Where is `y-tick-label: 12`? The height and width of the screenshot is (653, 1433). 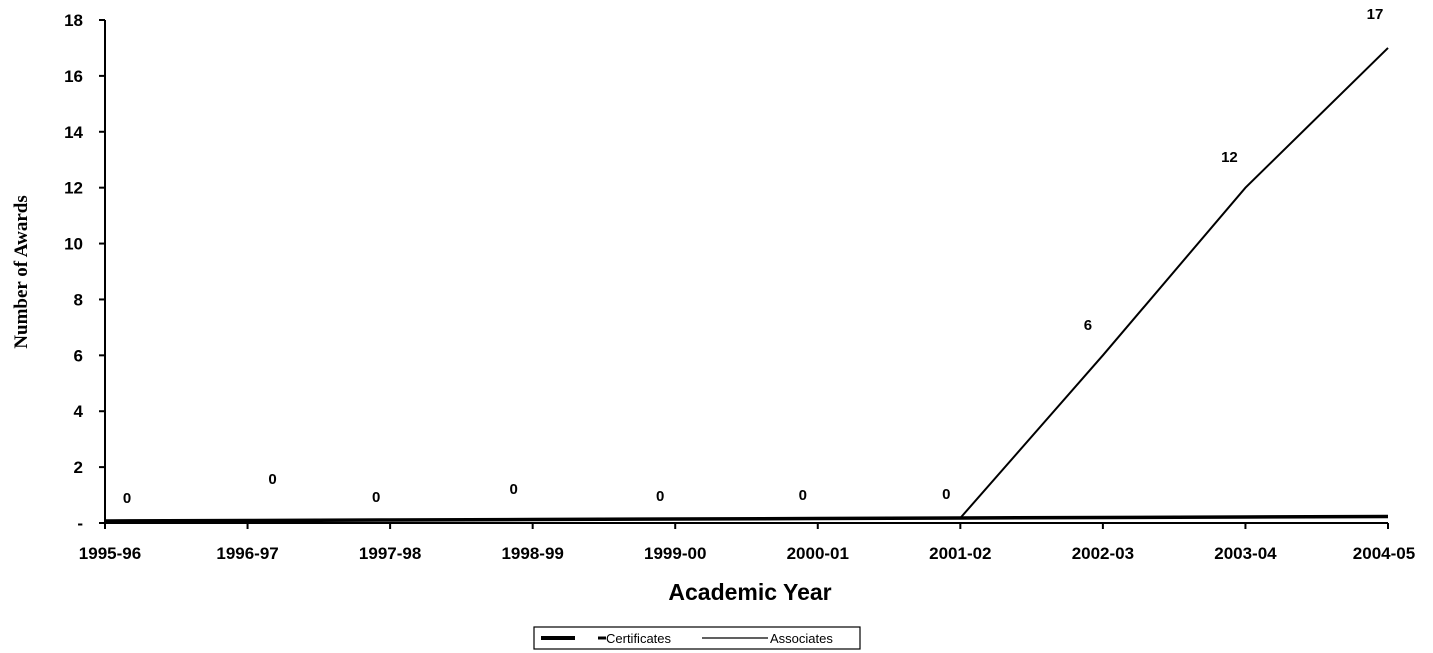
y-tick-label: 12 is located at coordinates (73, 188).